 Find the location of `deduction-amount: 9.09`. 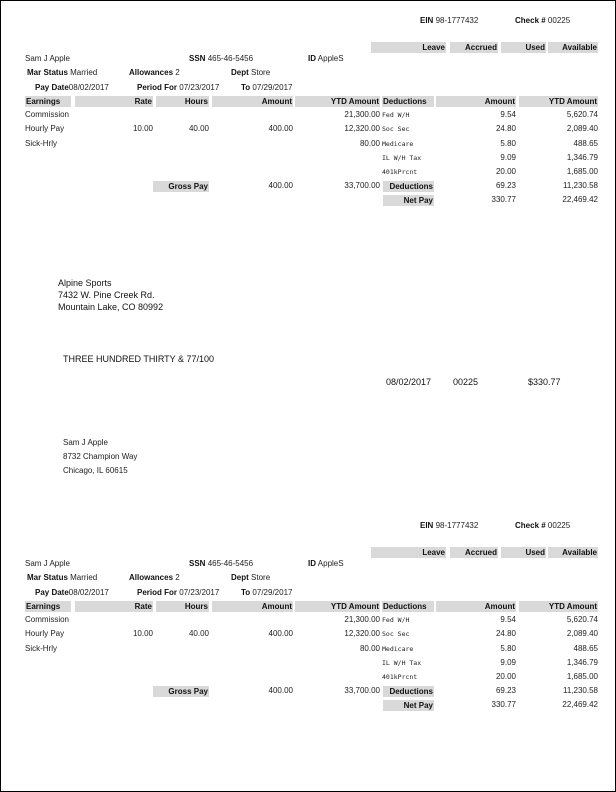

deduction-amount: 9.09 is located at coordinates (508, 157).